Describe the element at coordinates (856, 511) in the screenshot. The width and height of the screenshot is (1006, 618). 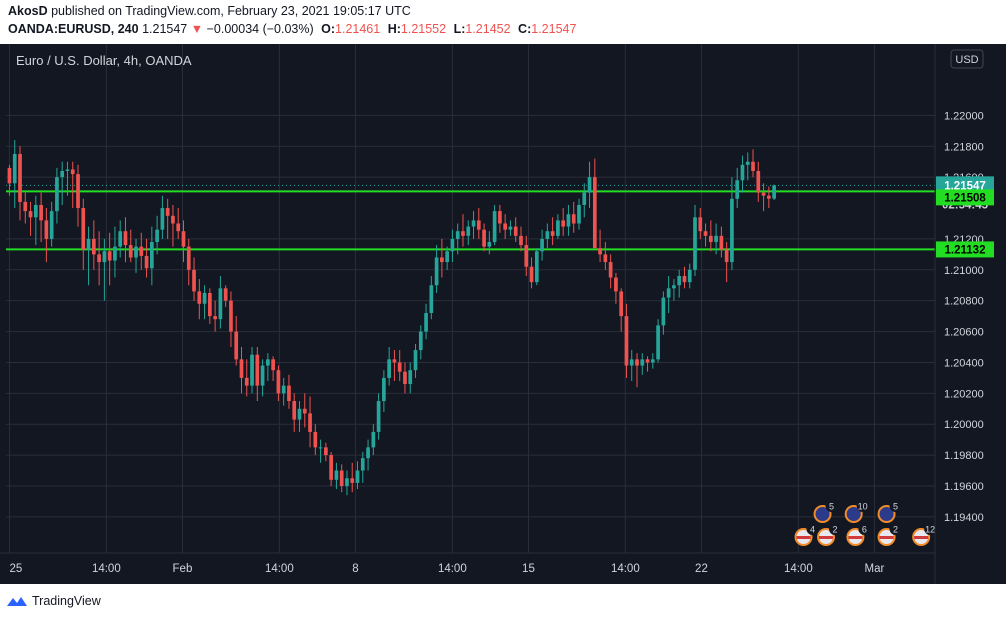
I see `eu-event-flag: 10` at that location.